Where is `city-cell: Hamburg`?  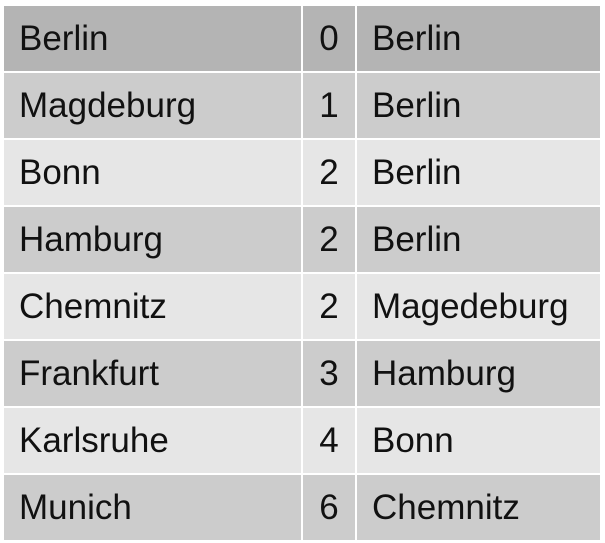 city-cell: Hamburg is located at coordinates (152, 239).